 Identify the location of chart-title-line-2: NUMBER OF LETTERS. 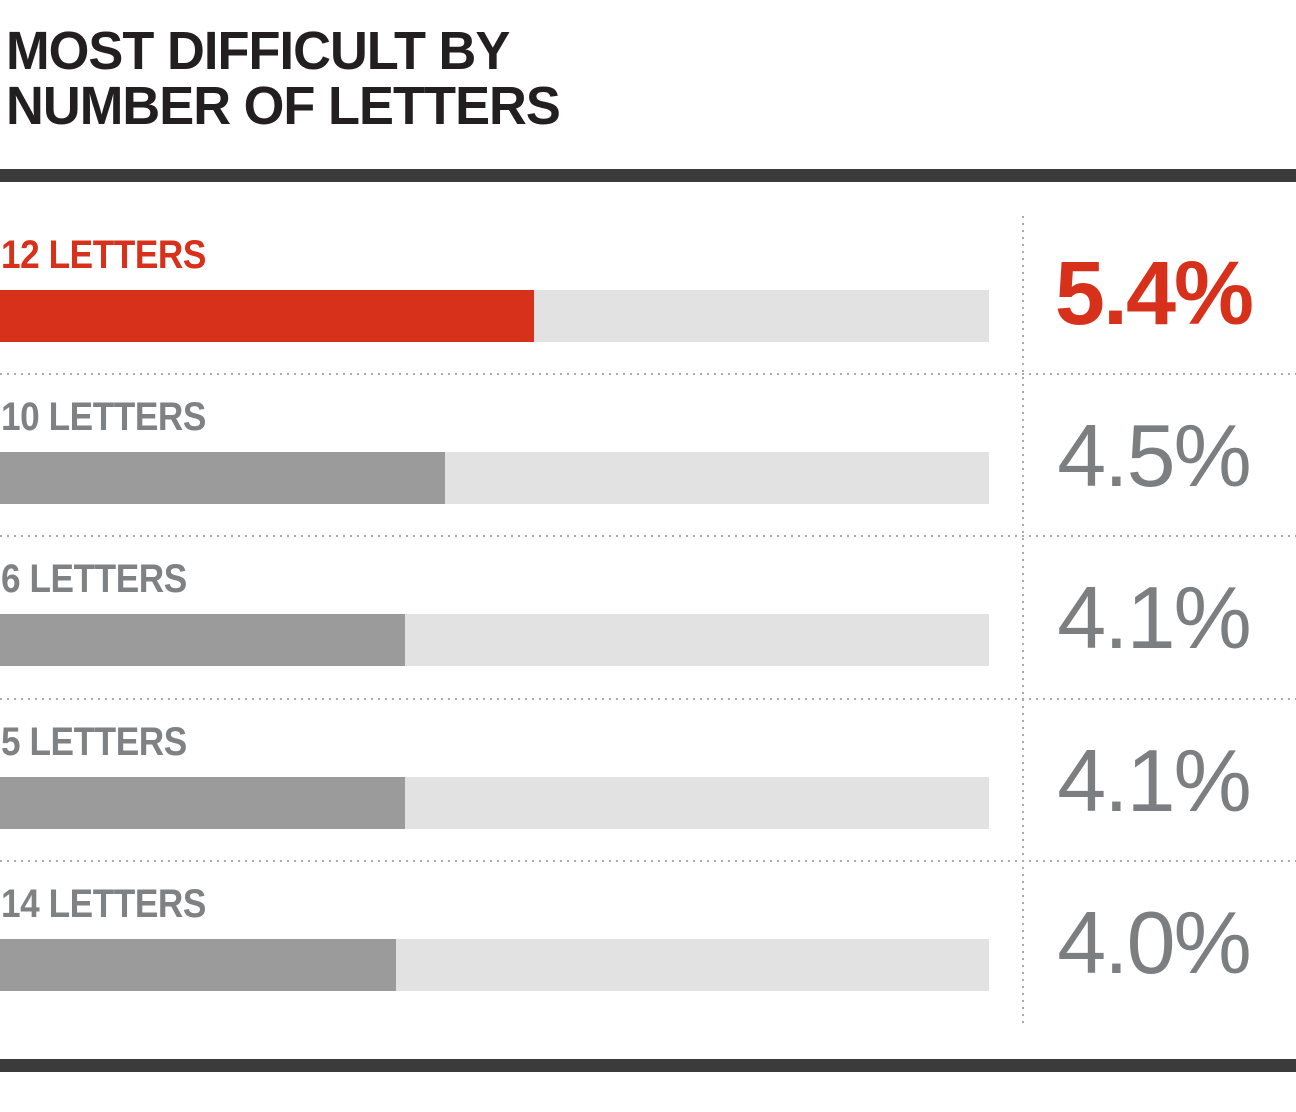
(283, 106).